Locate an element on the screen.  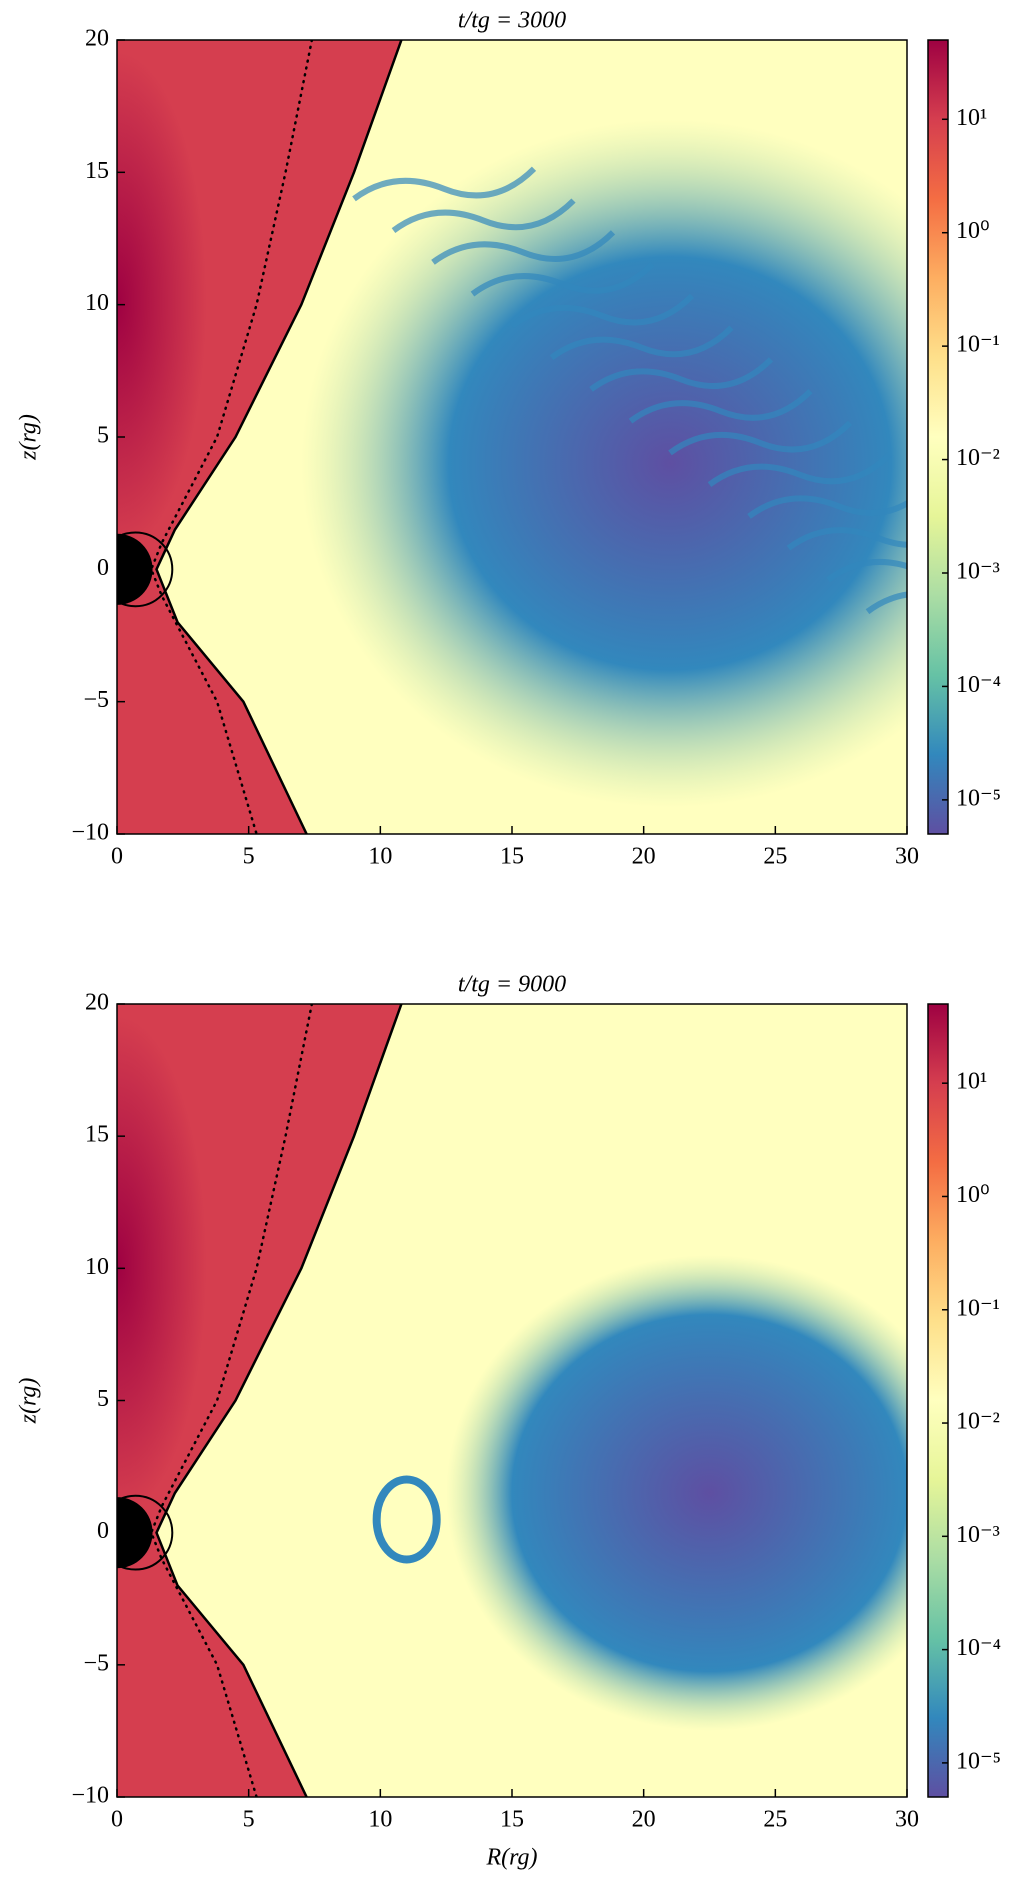
x-axis-label: R(rg) is located at coordinates (511, 1858).